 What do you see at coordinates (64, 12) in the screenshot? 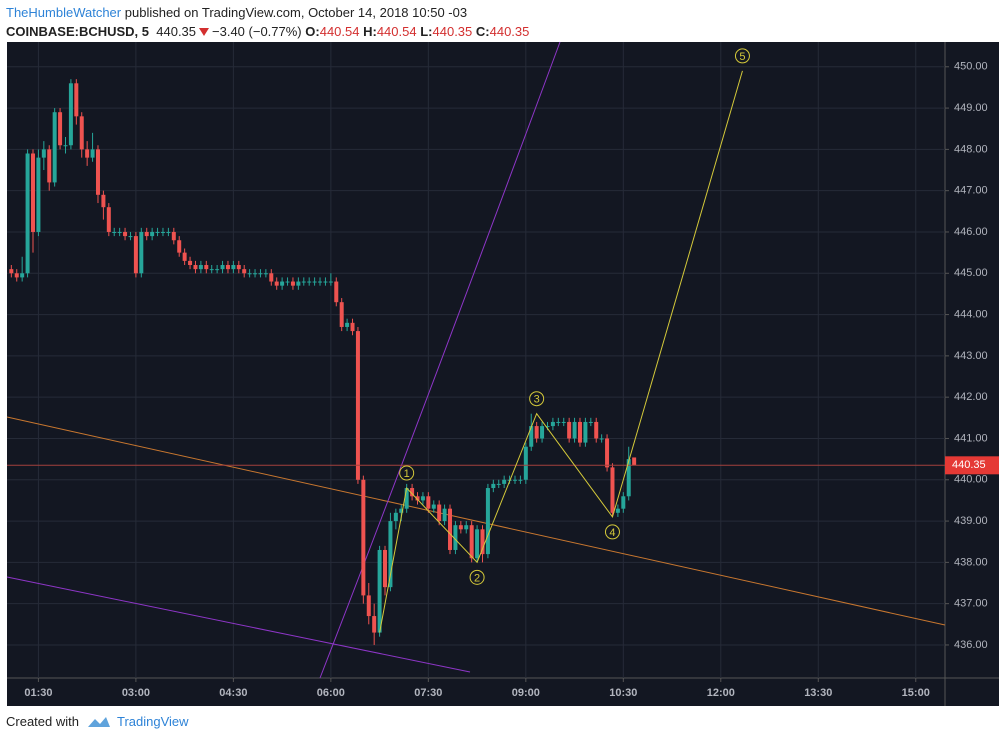
I see `author: TheHumbleWatcher` at bounding box center [64, 12].